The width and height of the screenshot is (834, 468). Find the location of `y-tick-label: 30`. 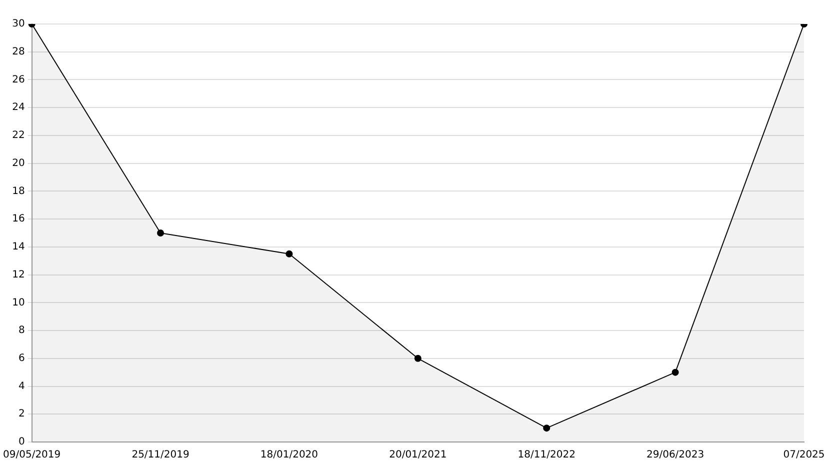

y-tick-label: 30 is located at coordinates (18, 24).